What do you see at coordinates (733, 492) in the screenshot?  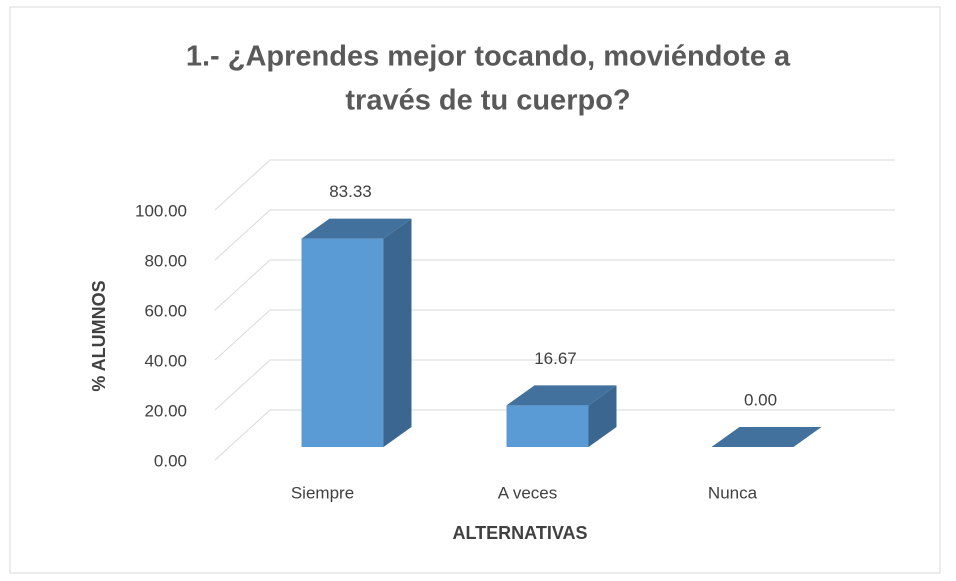 I see `x-tick-label: Nunca` at bounding box center [733, 492].